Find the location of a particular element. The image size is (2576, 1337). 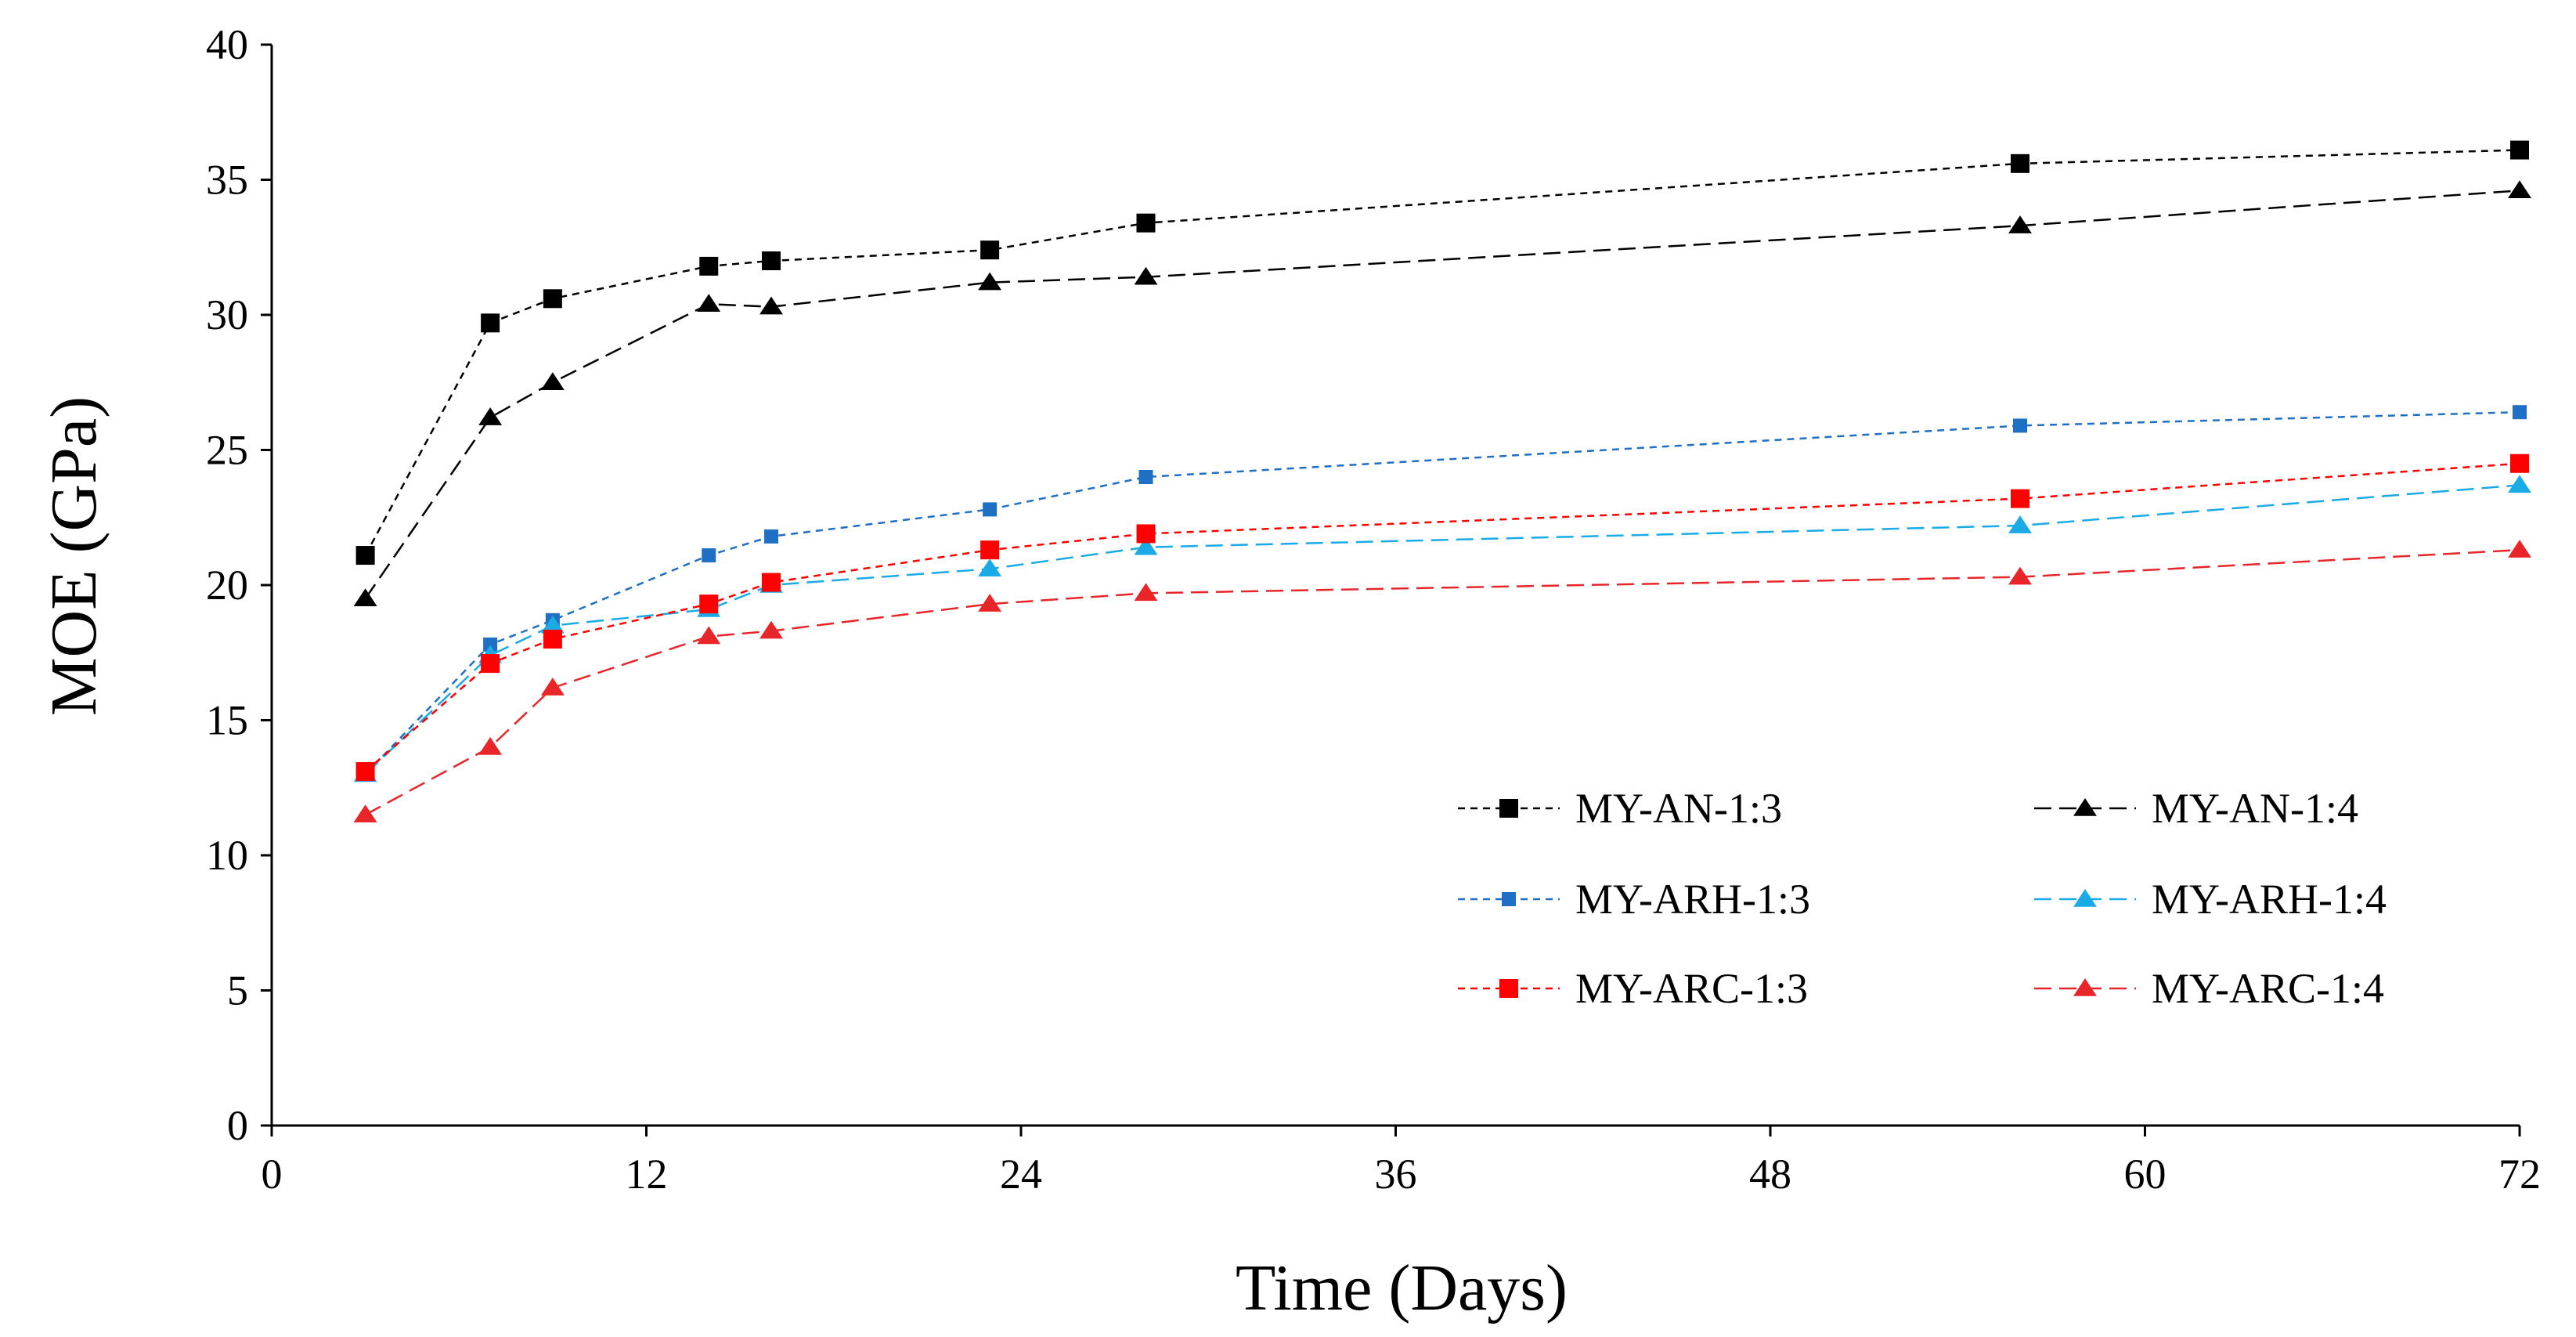

legend-item-MY-ARC-1:4: MY-ARC-1:4 is located at coordinates (2209, 988).